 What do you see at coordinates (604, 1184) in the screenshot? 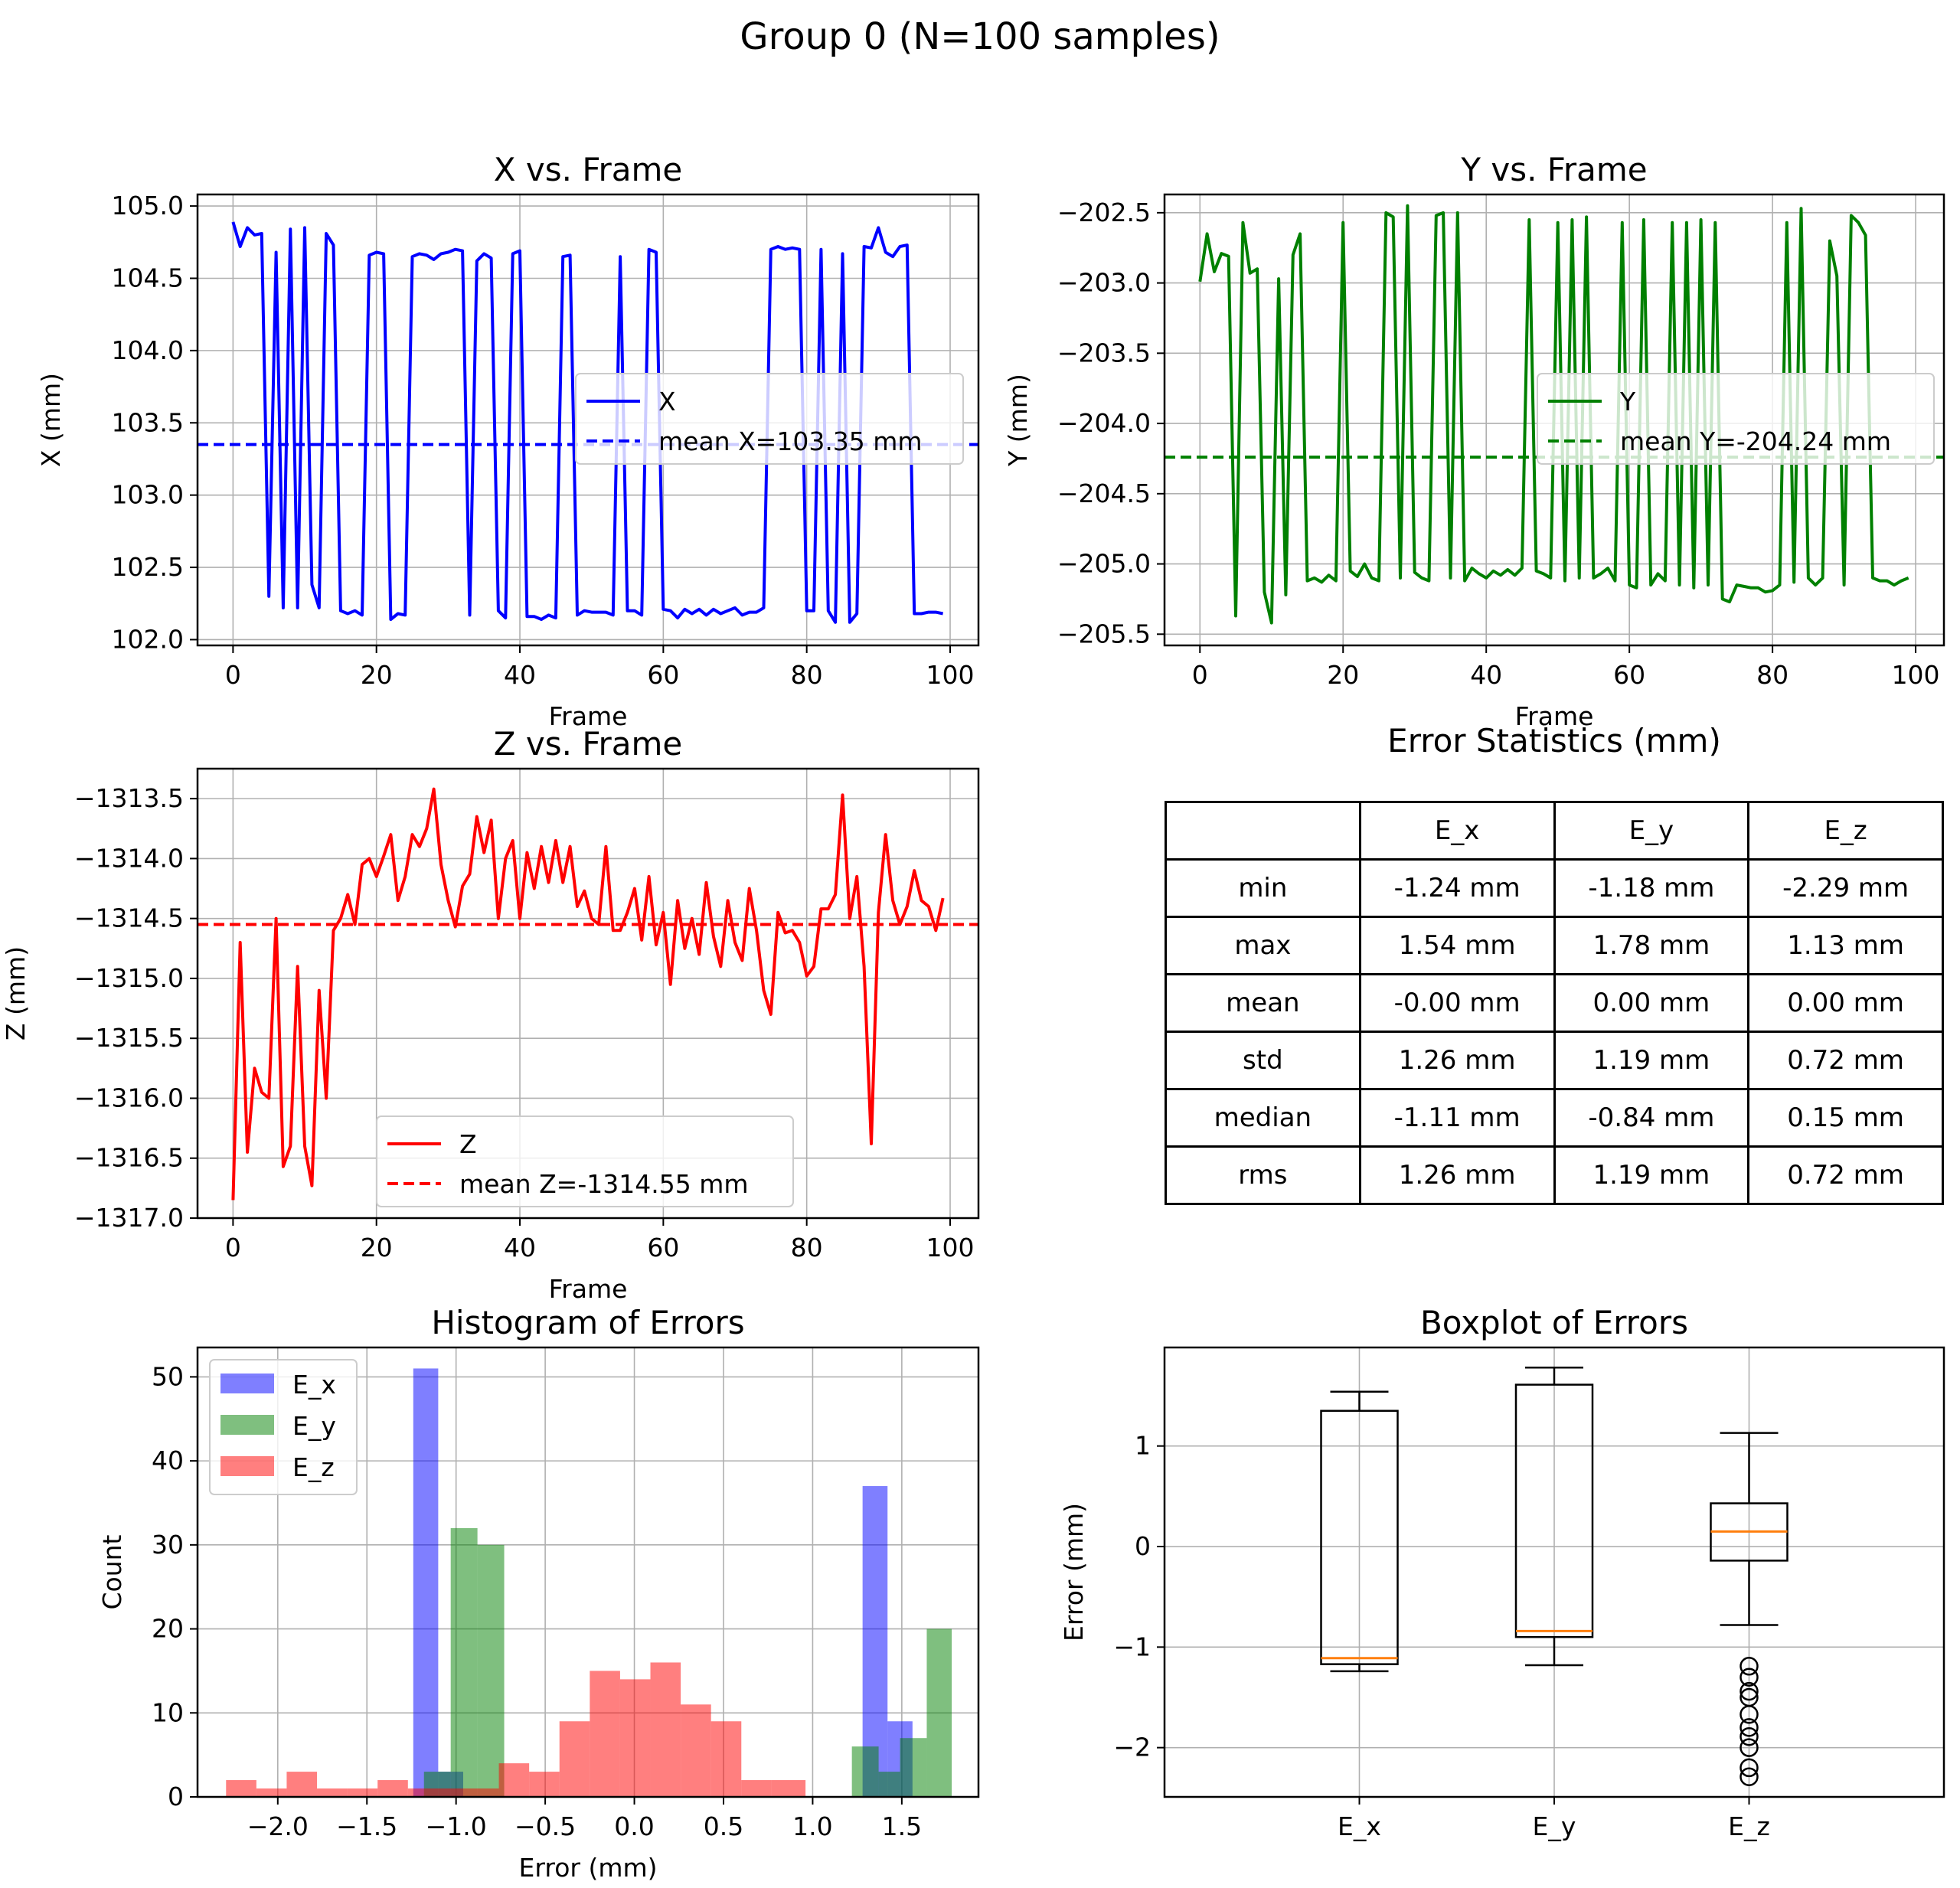
I see `legend-label: mean Z=-1314.55 mm` at bounding box center [604, 1184].